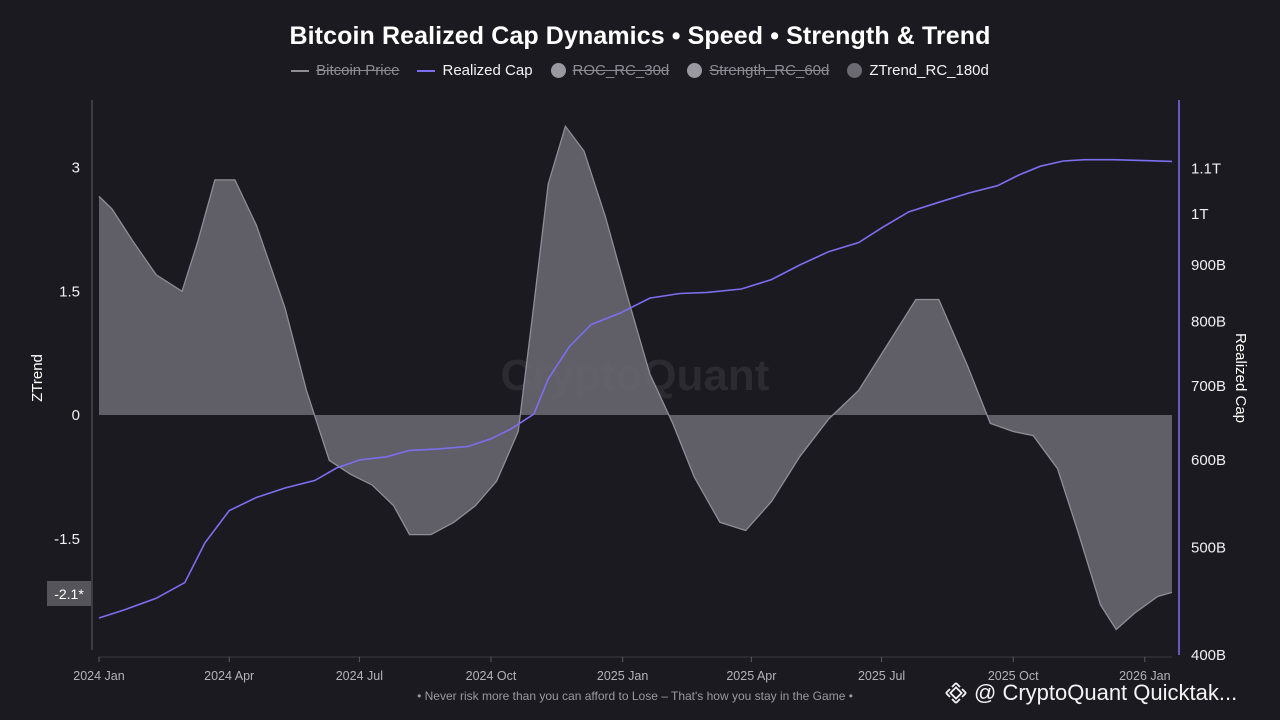 This screenshot has width=1280, height=720. I want to click on legend-item-ztrend-rc-180d: ZTrend_RC_180d, so click(918, 70).